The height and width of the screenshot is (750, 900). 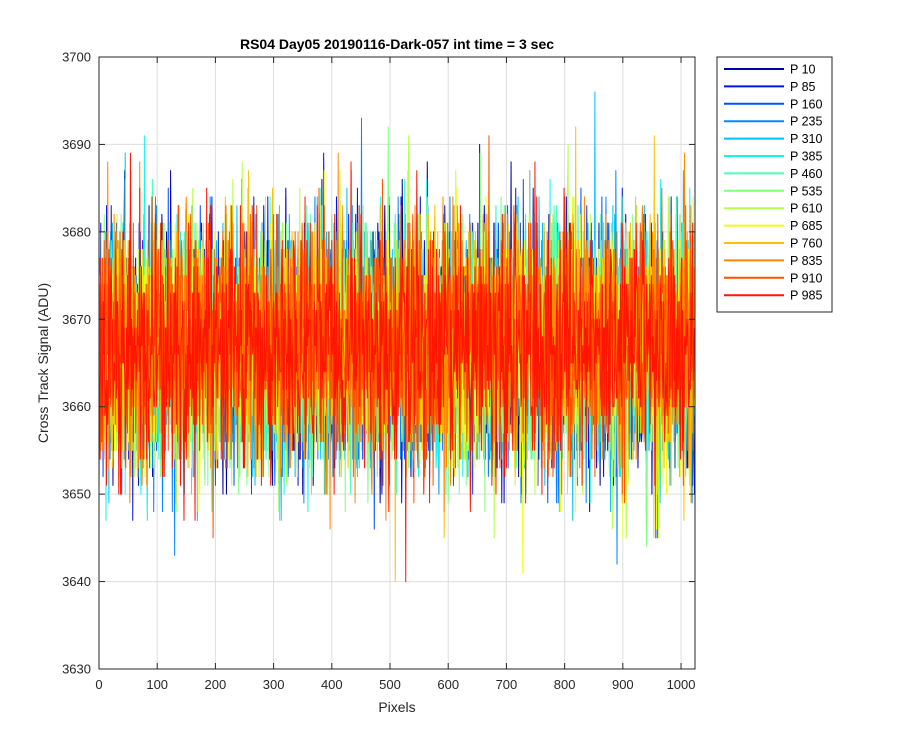 I want to click on legend-label: P 385, so click(x=806, y=157).